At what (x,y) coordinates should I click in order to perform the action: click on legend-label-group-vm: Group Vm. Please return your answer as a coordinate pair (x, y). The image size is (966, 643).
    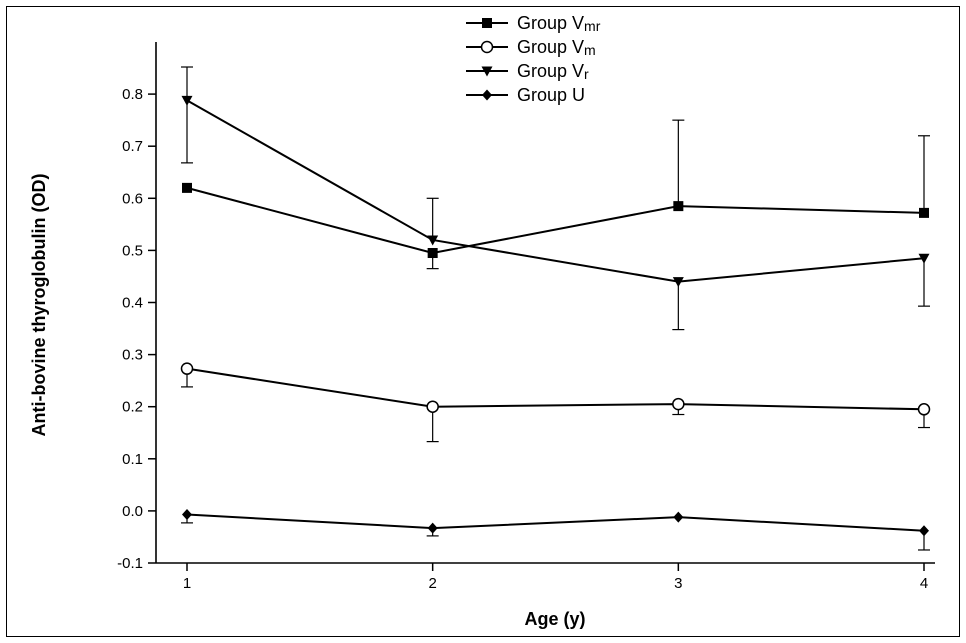
    Looking at the image, I should click on (556, 47).